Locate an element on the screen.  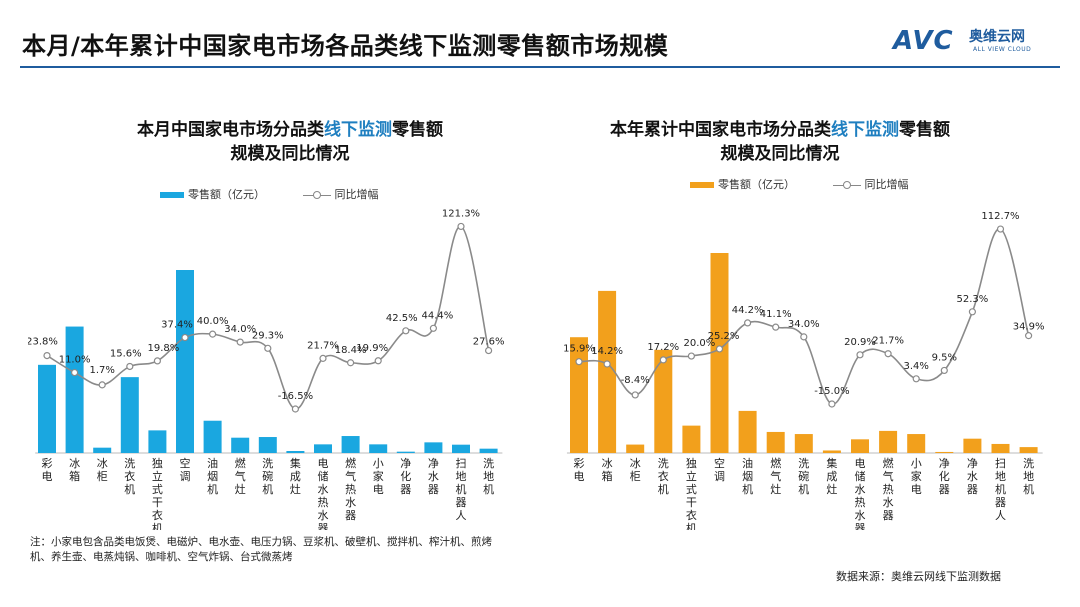
category-label: 空调 is located at coordinates (719, 469).